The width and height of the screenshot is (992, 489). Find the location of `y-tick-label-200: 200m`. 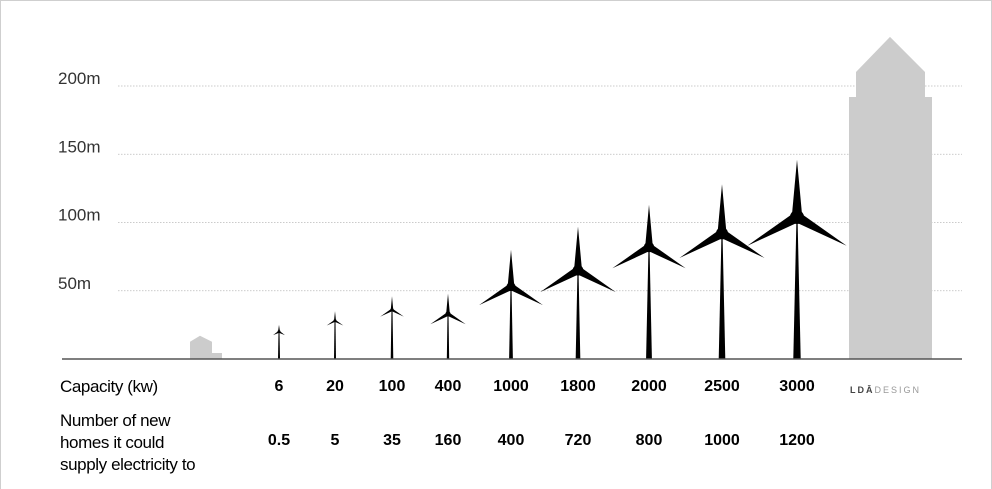

y-tick-label-200: 200m is located at coordinates (79, 78).